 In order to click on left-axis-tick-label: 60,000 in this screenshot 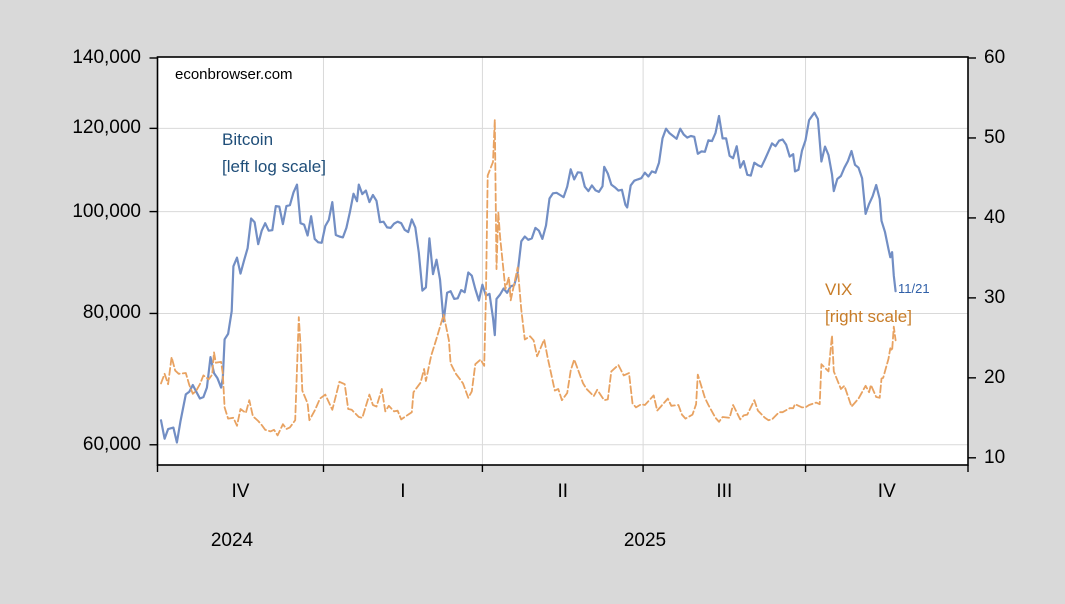, I will do `click(111, 444)`.